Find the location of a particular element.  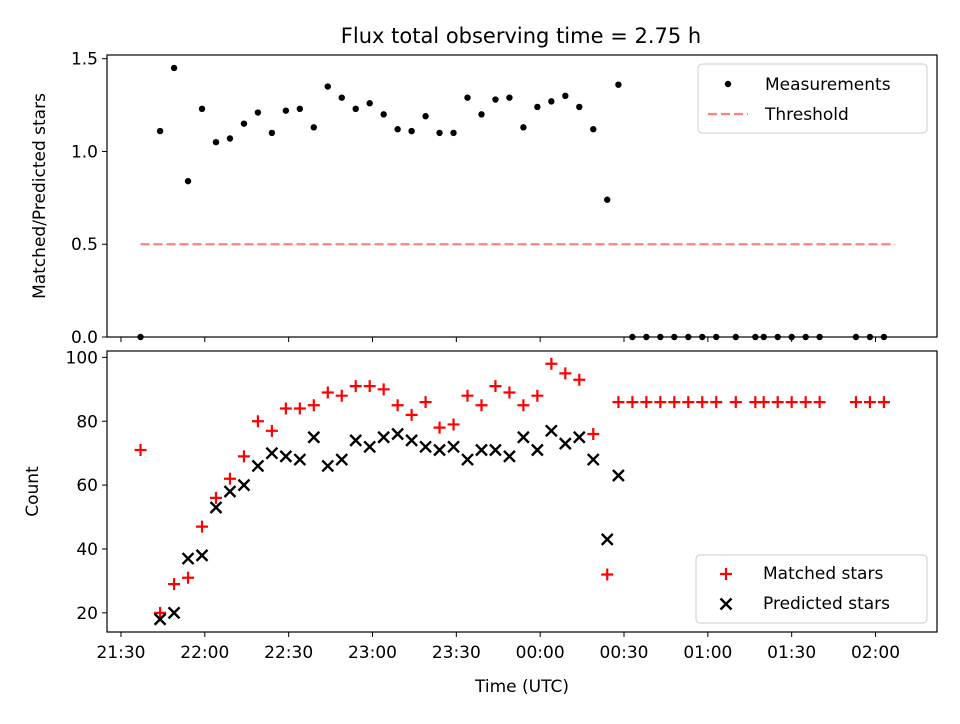

x-tick-label: 23:00 is located at coordinates (372, 653).